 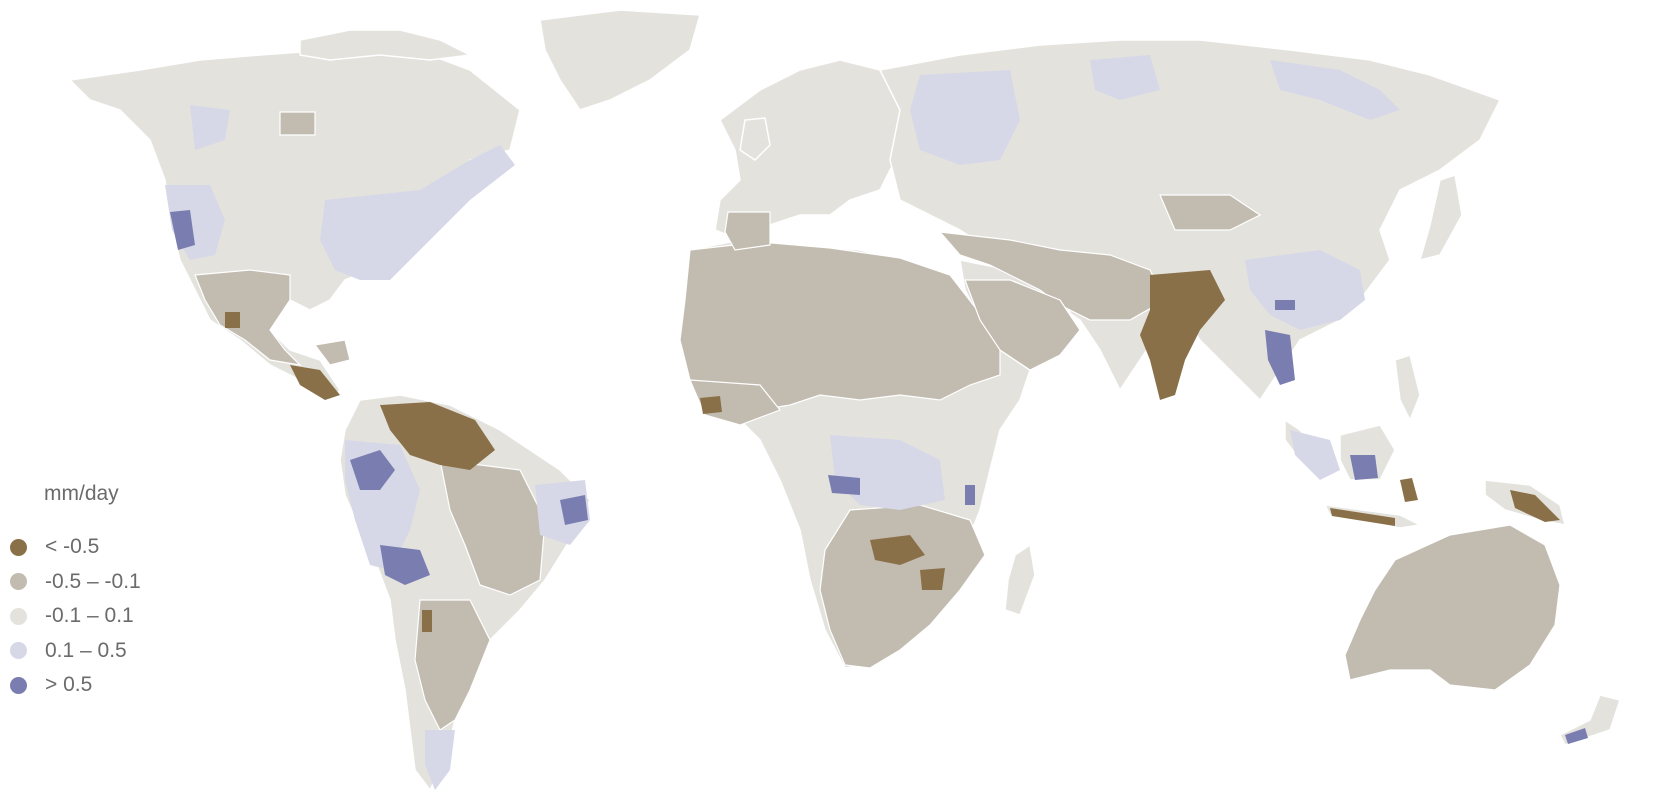 I want to click on region-central-america-dry, so click(x=315, y=382).